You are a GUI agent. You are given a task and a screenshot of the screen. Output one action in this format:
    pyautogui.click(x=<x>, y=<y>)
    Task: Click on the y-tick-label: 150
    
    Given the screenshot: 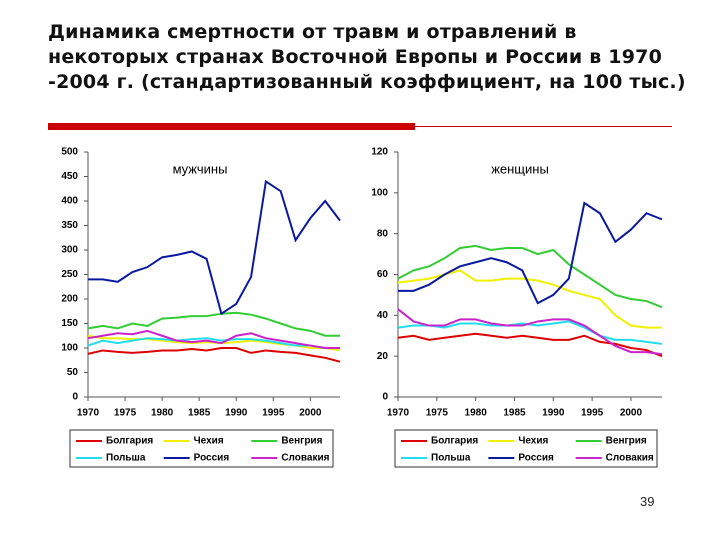 What is the action you would take?
    pyautogui.click(x=69, y=323)
    